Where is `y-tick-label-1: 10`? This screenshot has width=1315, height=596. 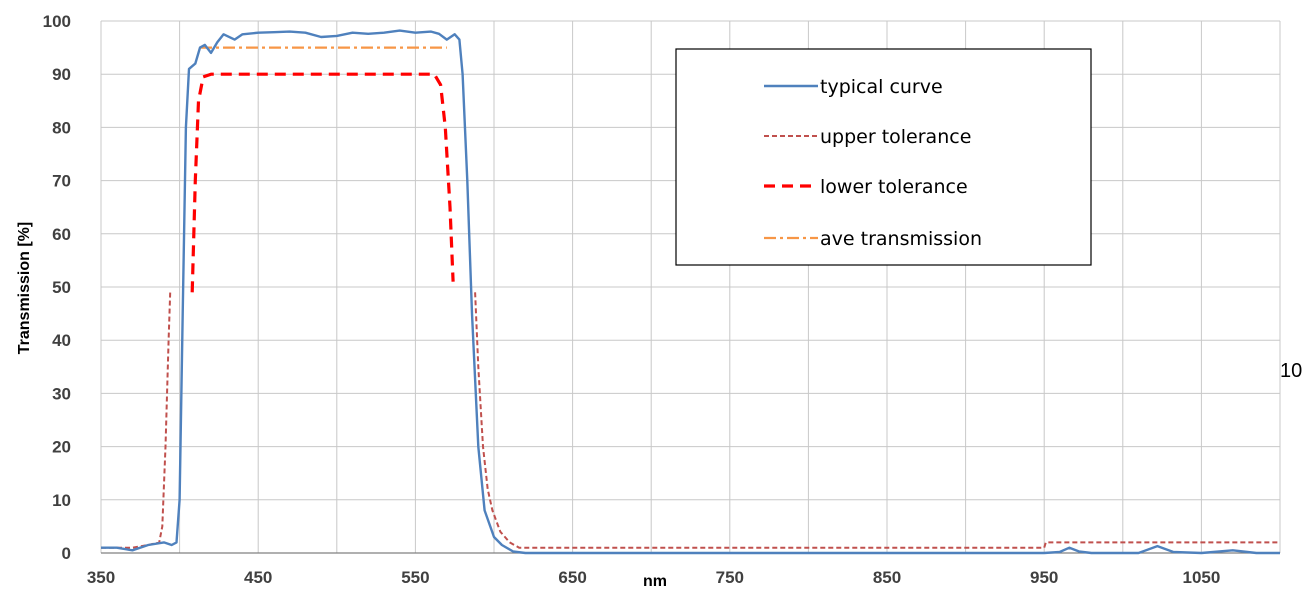 y-tick-label-1: 10 is located at coordinates (61, 500).